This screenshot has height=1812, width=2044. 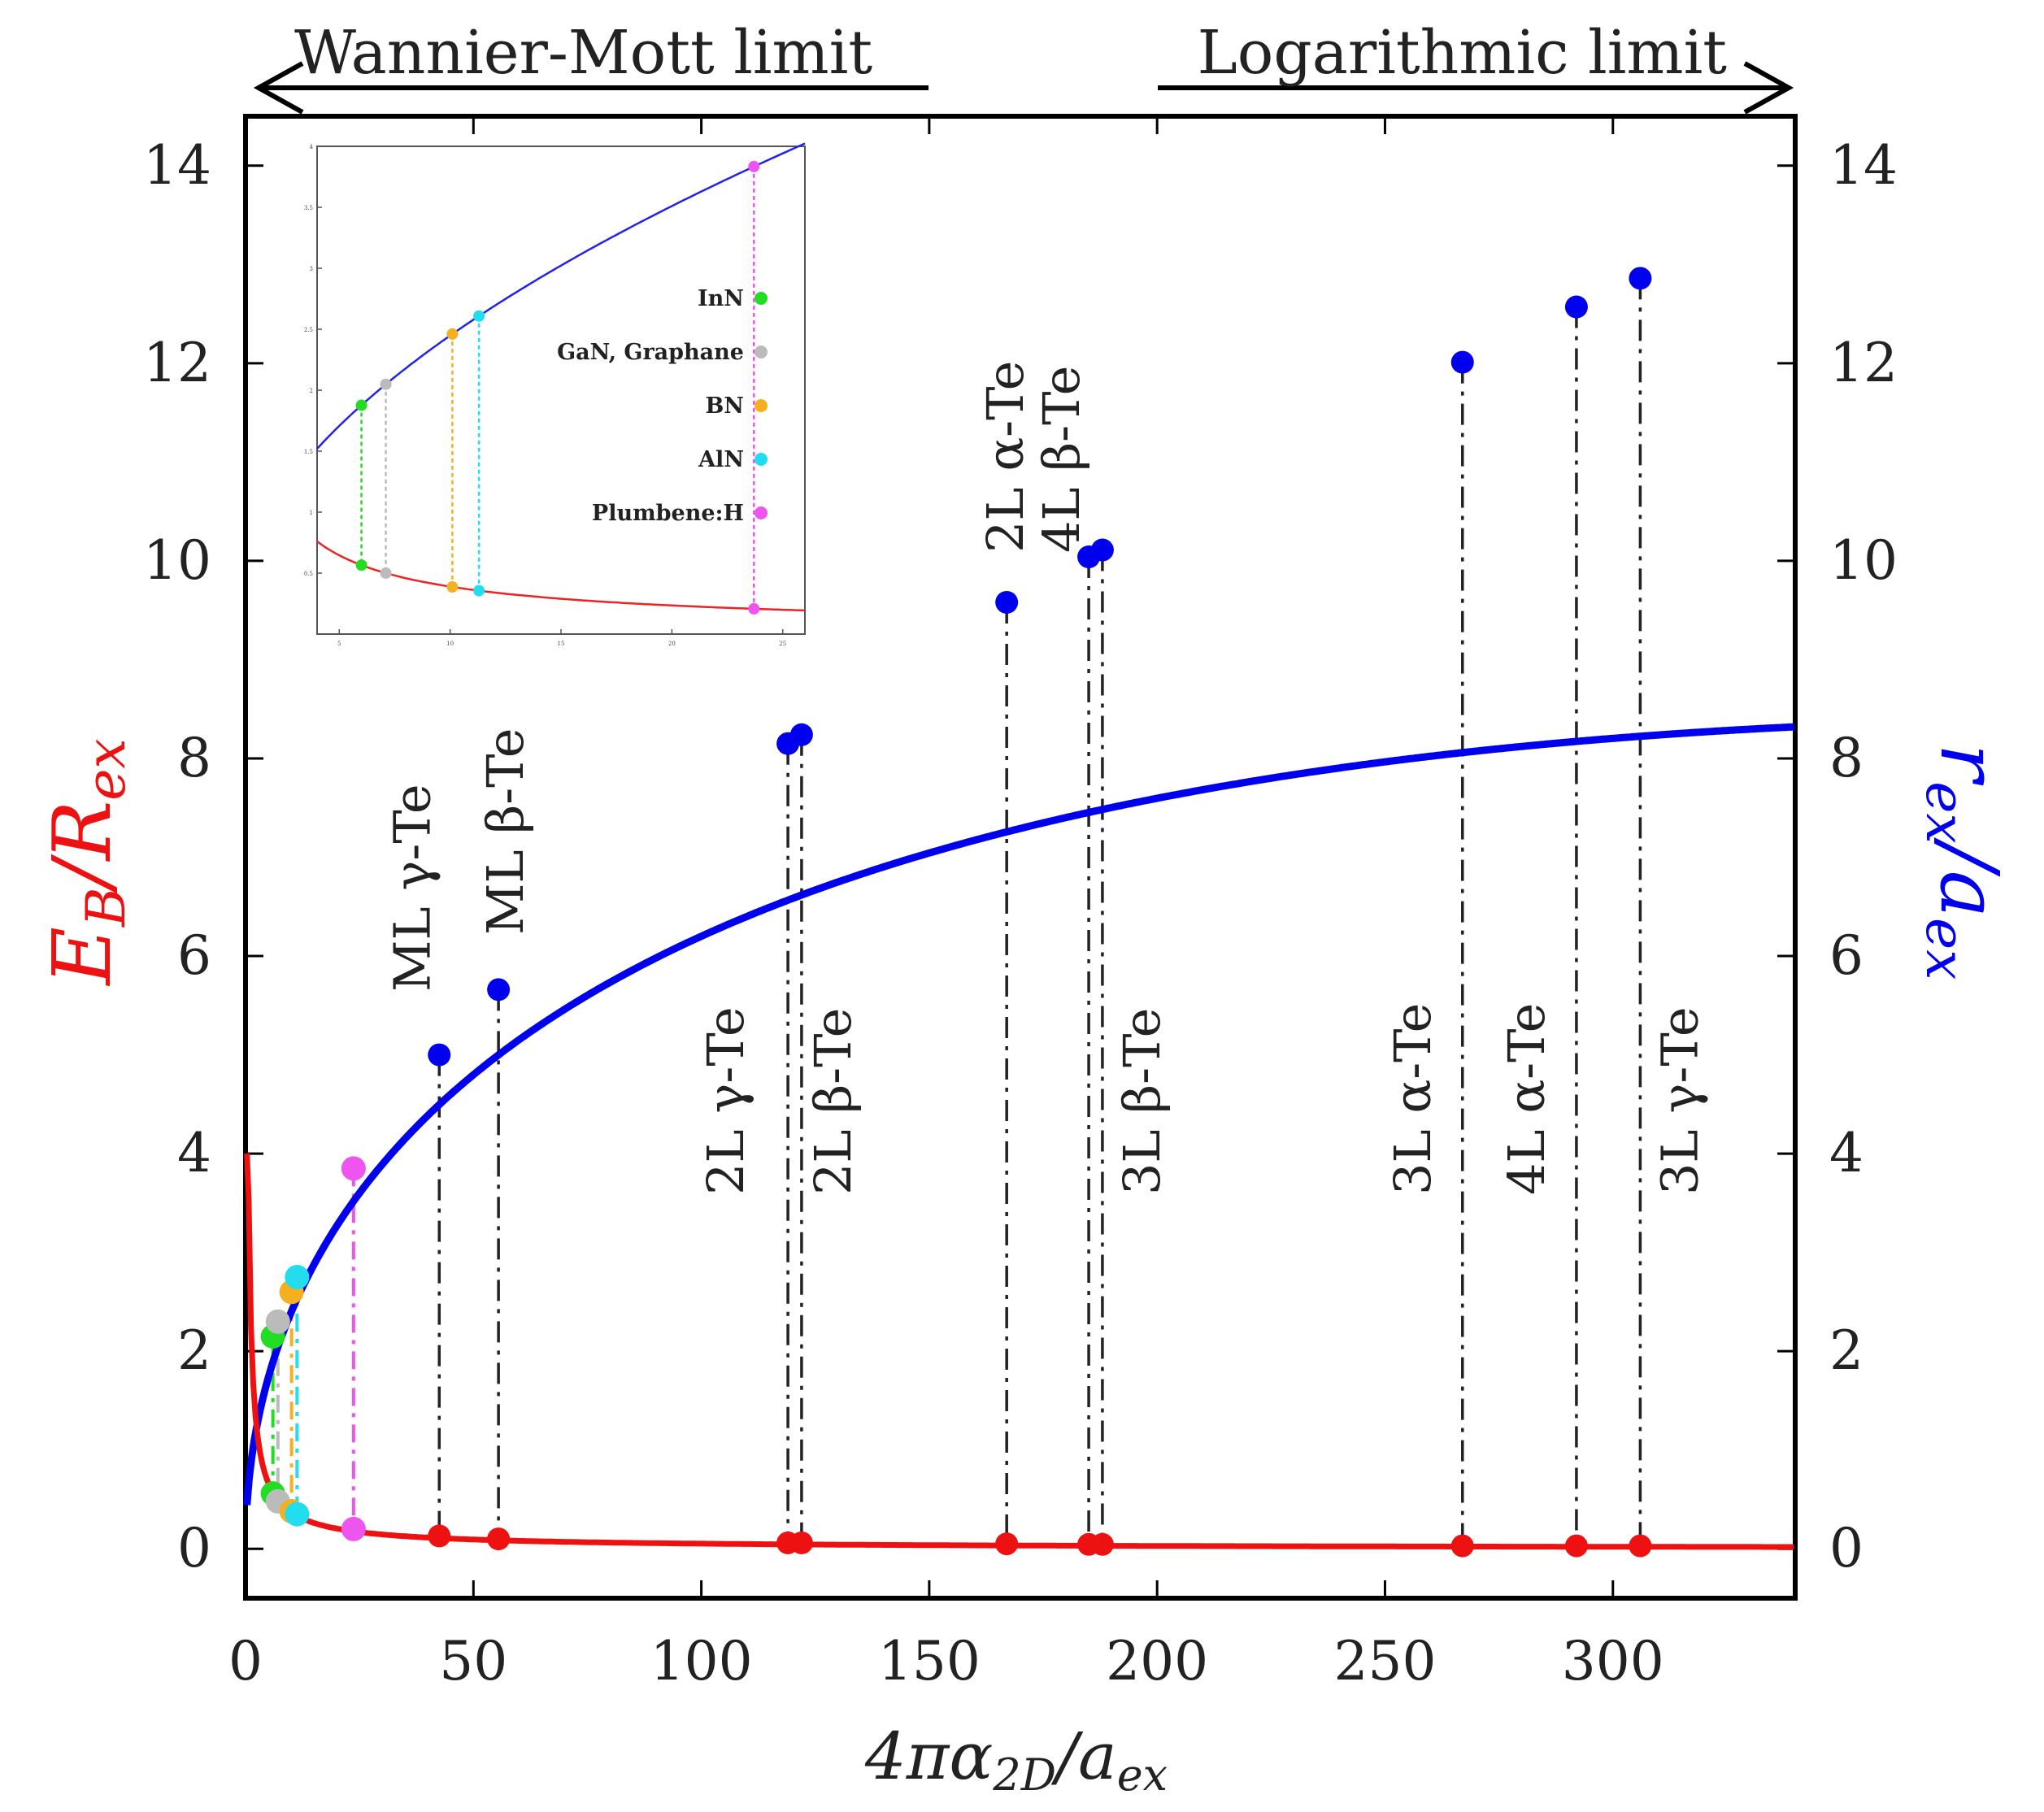 What do you see at coordinates (1526, 1099) in the screenshot?
I see `material-label-4l-te: 4L α-Te` at bounding box center [1526, 1099].